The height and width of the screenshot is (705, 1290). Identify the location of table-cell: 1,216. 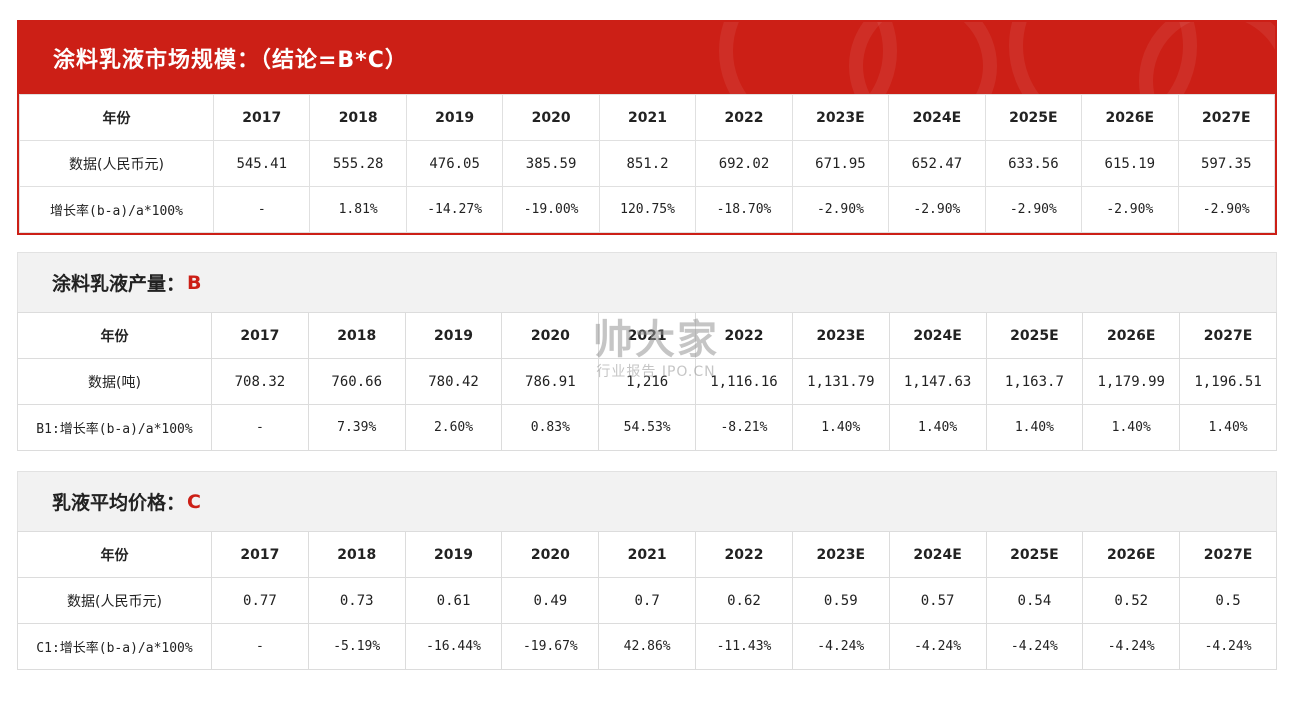
(647, 381).